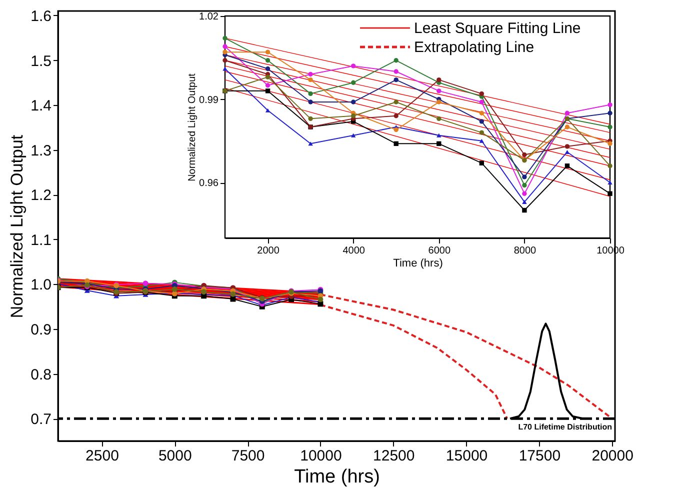  I want to click on x-tick-label: 5000, so click(175, 456).